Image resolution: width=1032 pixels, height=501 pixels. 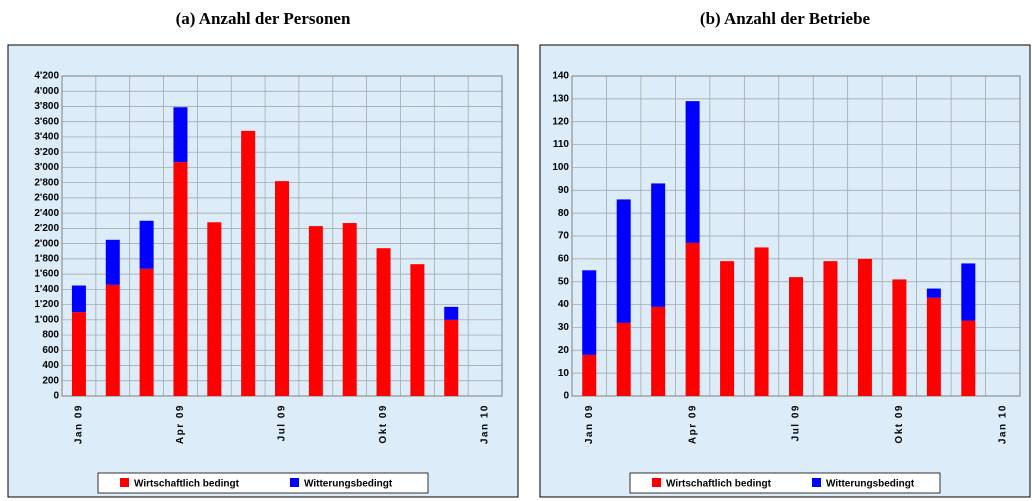 What do you see at coordinates (46, 152) in the screenshot?
I see `y-tick-label: 3'200` at bounding box center [46, 152].